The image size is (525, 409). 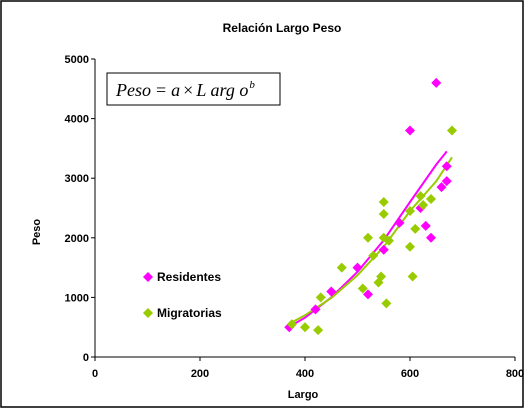 I want to click on y-tick-label: 0, so click(x=86, y=358).